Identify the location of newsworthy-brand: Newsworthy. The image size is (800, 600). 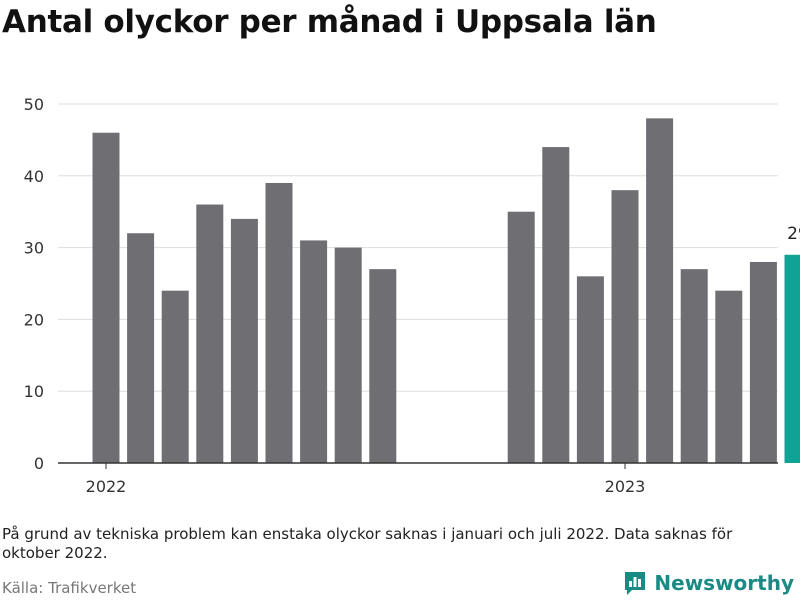
(708, 583).